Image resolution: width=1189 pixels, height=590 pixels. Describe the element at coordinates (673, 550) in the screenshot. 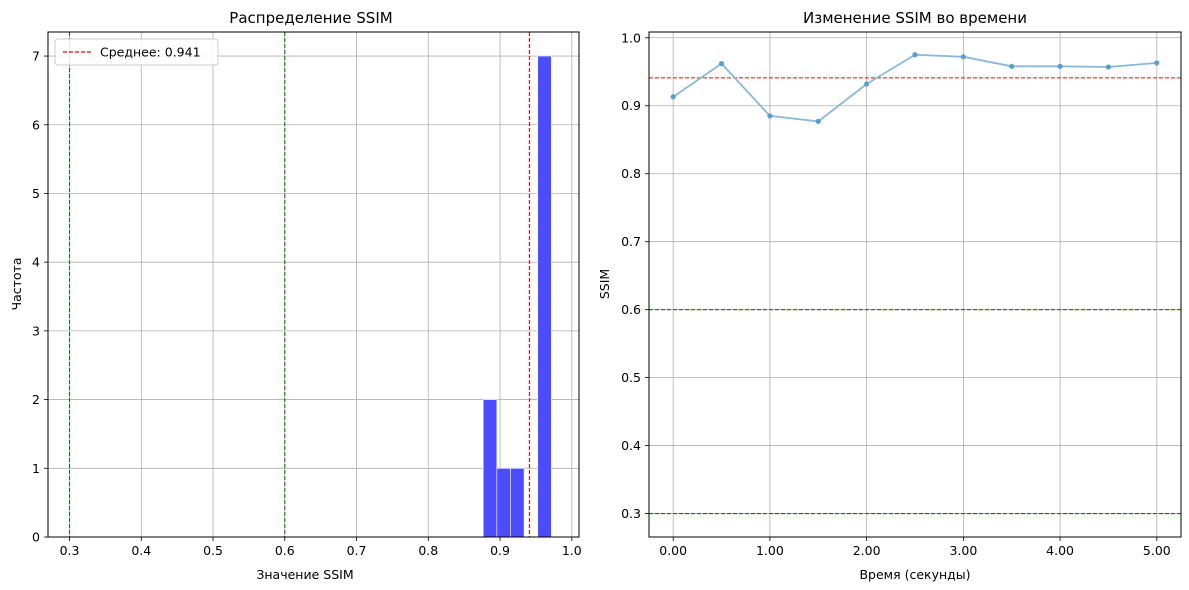

I see `x-tick-label: 0.00` at that location.